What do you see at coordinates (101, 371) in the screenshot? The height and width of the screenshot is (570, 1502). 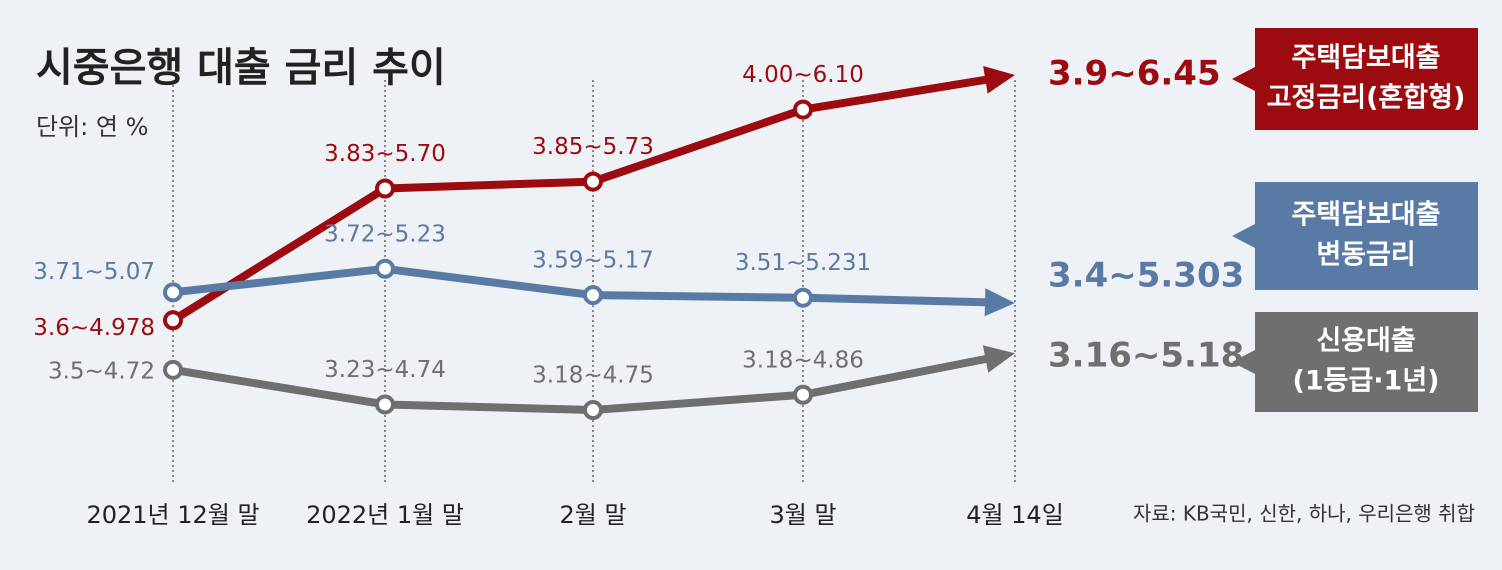 I see `value-label: 3.5~4.72` at bounding box center [101, 371].